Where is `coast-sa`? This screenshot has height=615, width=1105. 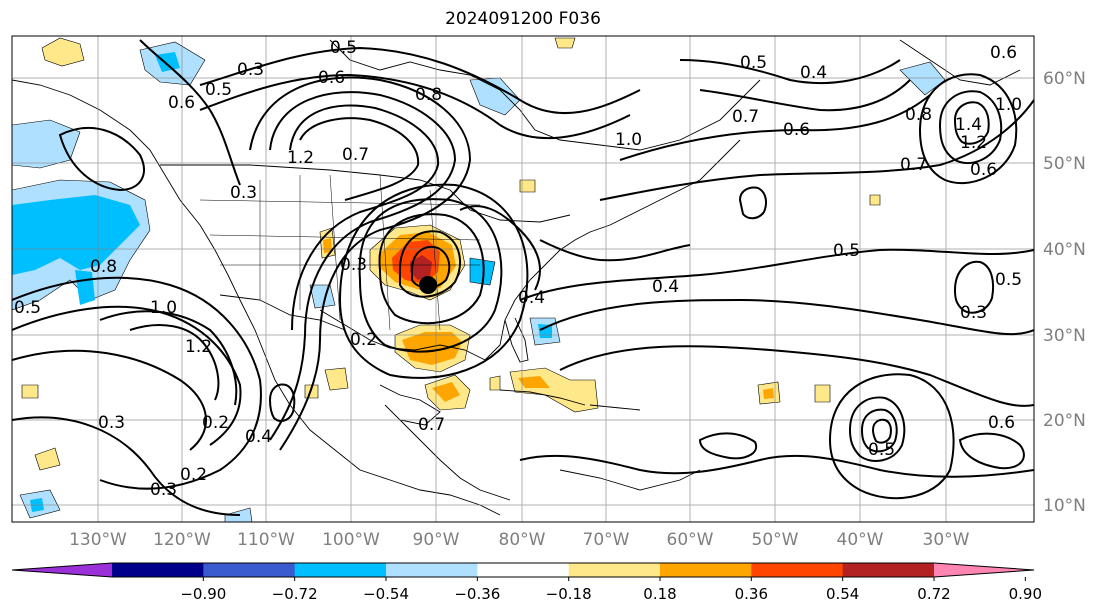
coast-sa is located at coordinates (630, 480).